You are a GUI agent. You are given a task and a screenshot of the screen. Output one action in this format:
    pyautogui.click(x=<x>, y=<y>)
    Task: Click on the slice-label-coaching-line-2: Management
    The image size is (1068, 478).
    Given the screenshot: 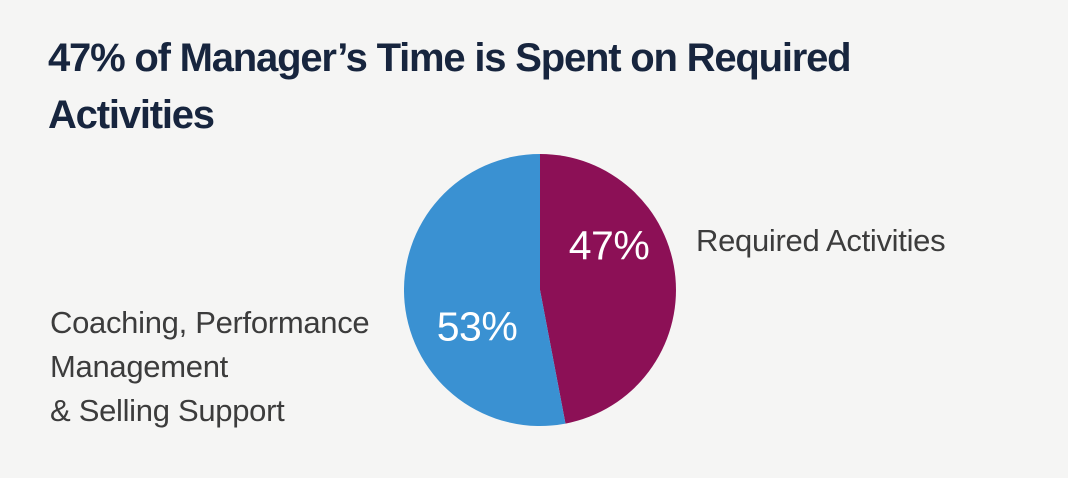 What is the action you would take?
    pyautogui.click(x=139, y=366)
    